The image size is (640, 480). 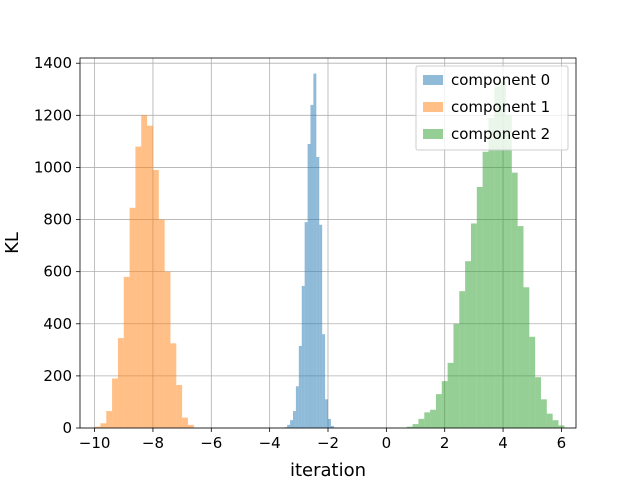 What do you see at coordinates (57, 324) in the screenshot?
I see `y-tick-label: 400` at bounding box center [57, 324].